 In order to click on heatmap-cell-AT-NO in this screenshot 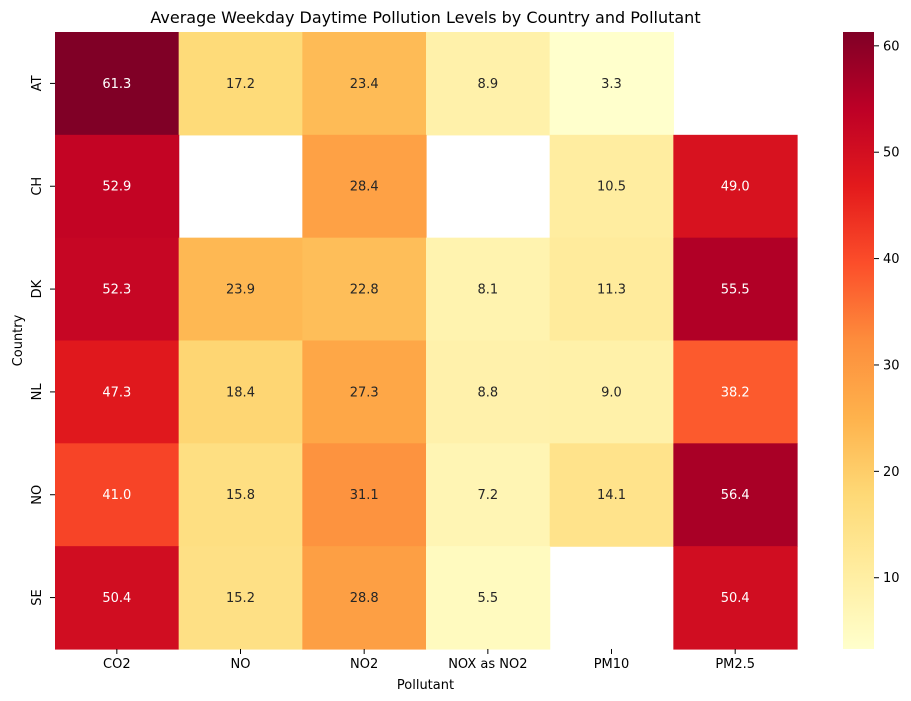, I will do `click(240, 84)`.